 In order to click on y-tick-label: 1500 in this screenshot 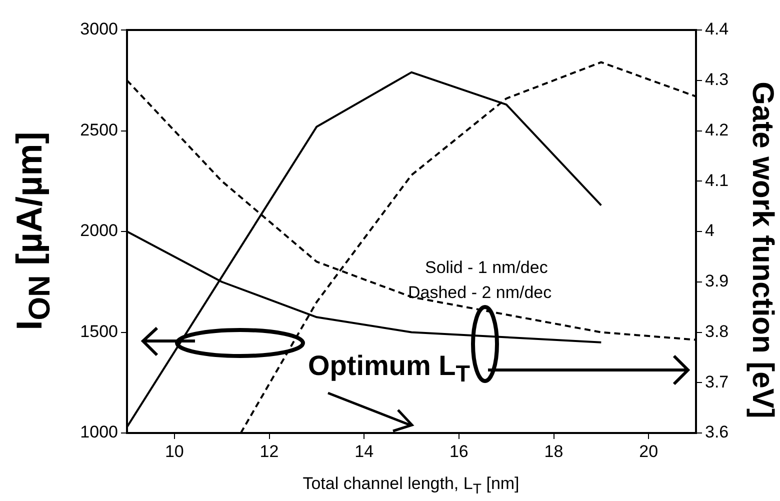, I will do `click(99, 331)`.